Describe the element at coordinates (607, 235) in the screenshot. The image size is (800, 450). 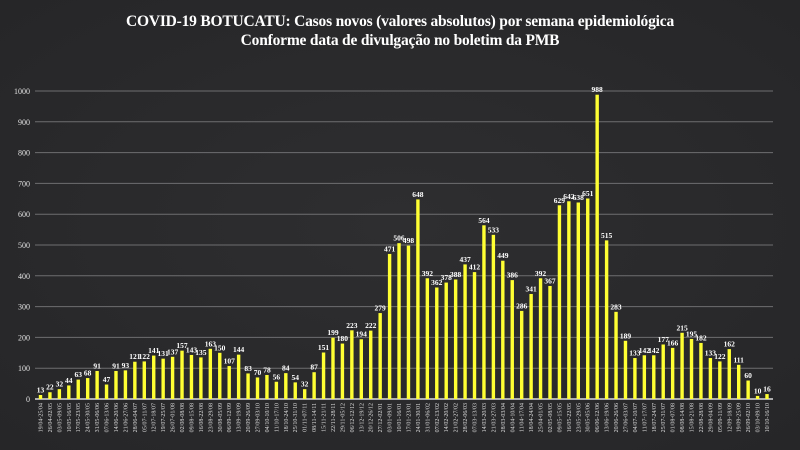
I see `data-label: 515` at that location.